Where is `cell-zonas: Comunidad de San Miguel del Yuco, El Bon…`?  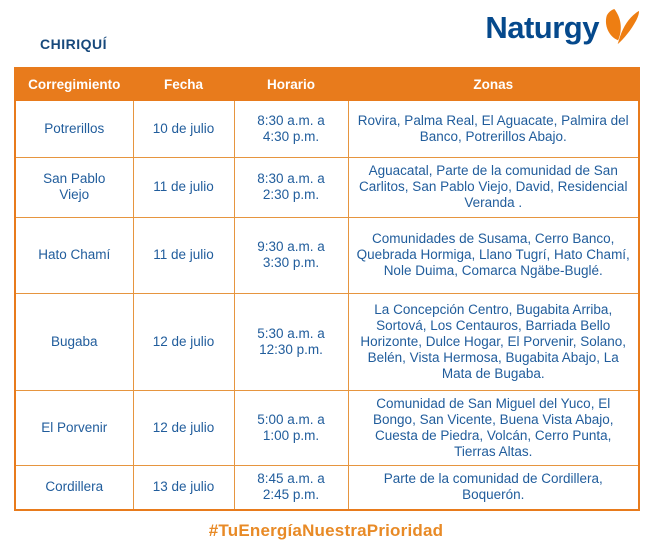 cell-zonas: Comunidad de San Miguel del Yuco, El Bon… is located at coordinates (493, 427).